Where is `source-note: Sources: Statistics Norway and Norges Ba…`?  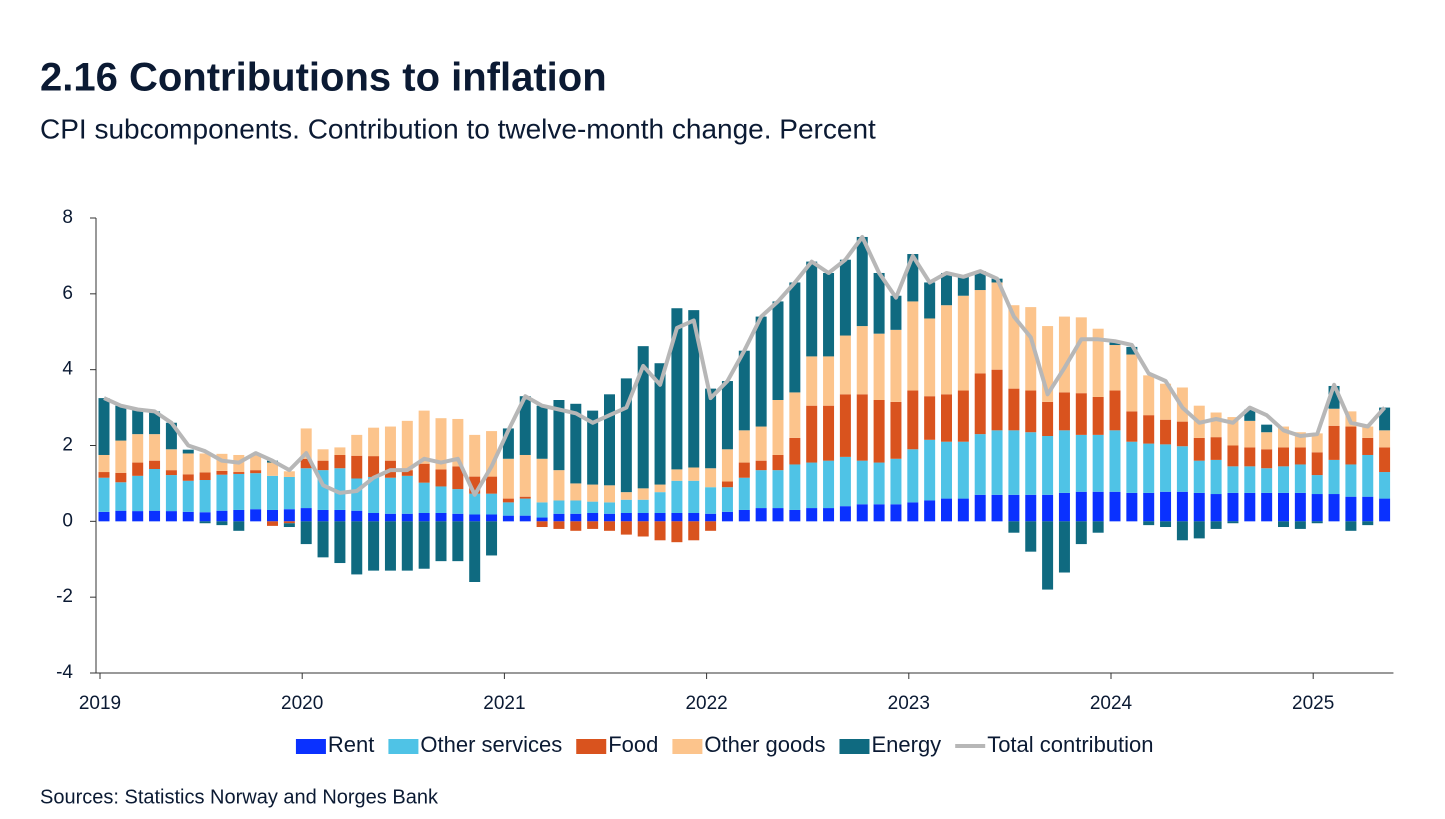
source-note: Sources: Statistics Norway and Norges Ba… is located at coordinates (239, 797).